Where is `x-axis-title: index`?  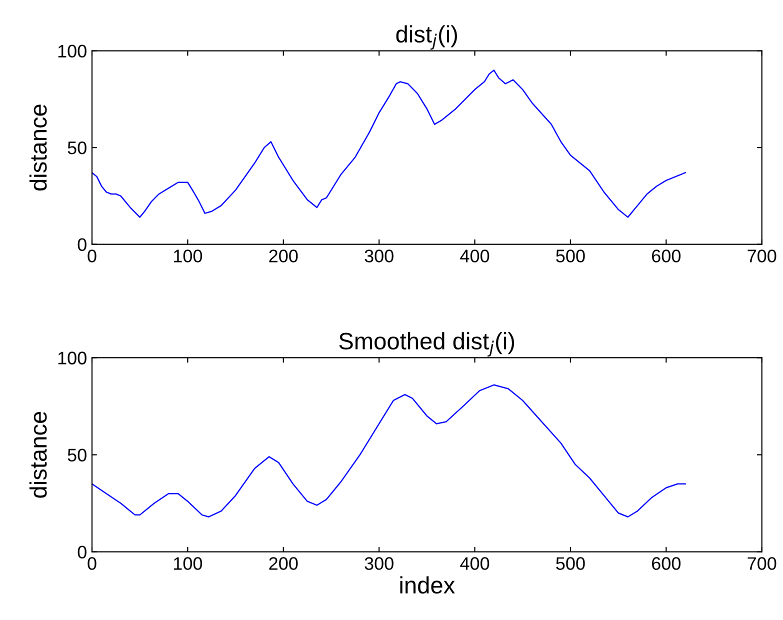 x-axis-title: index is located at coordinates (427, 585).